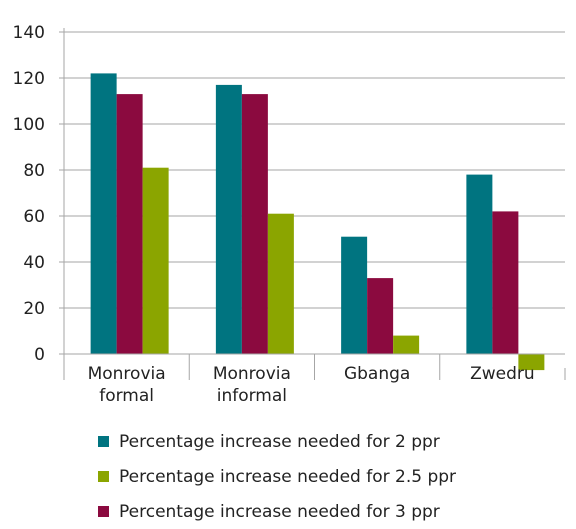 The width and height of the screenshot is (576, 529). I want to click on legend-swatch-2-5ppr, so click(103, 476).